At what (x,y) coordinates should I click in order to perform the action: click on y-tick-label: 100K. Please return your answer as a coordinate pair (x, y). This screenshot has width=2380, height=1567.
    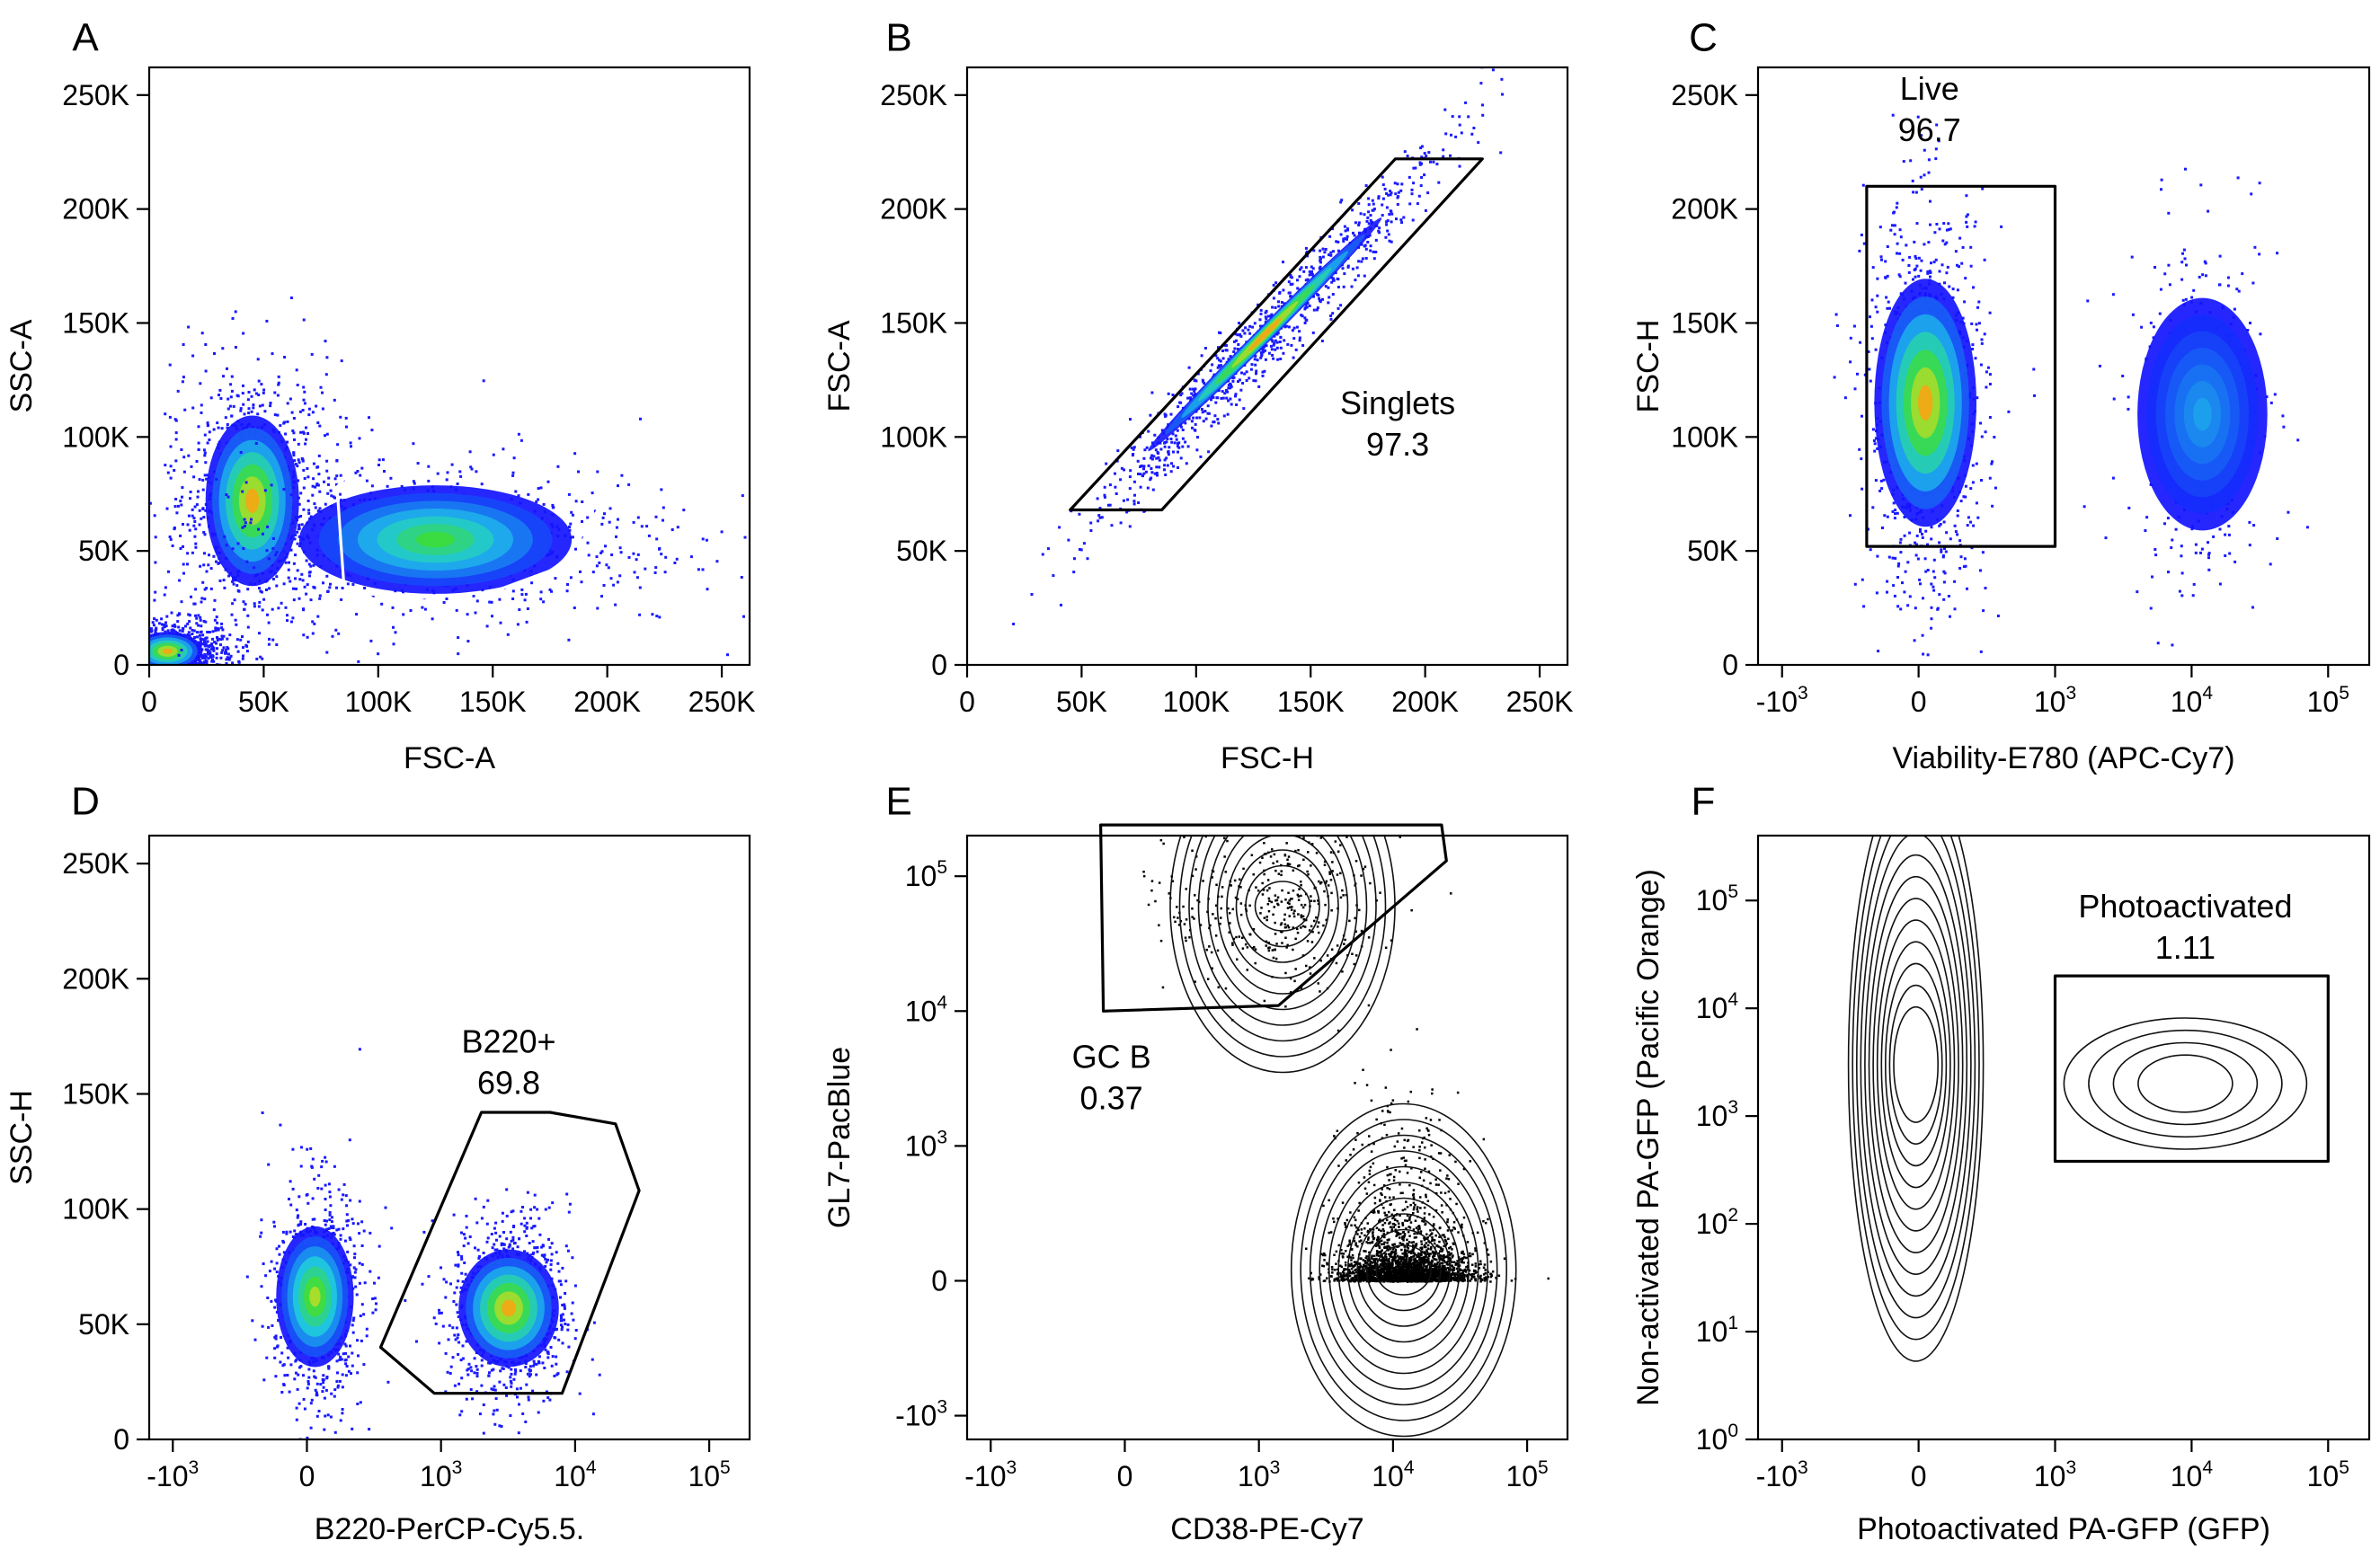
    Looking at the image, I should click on (1704, 437).